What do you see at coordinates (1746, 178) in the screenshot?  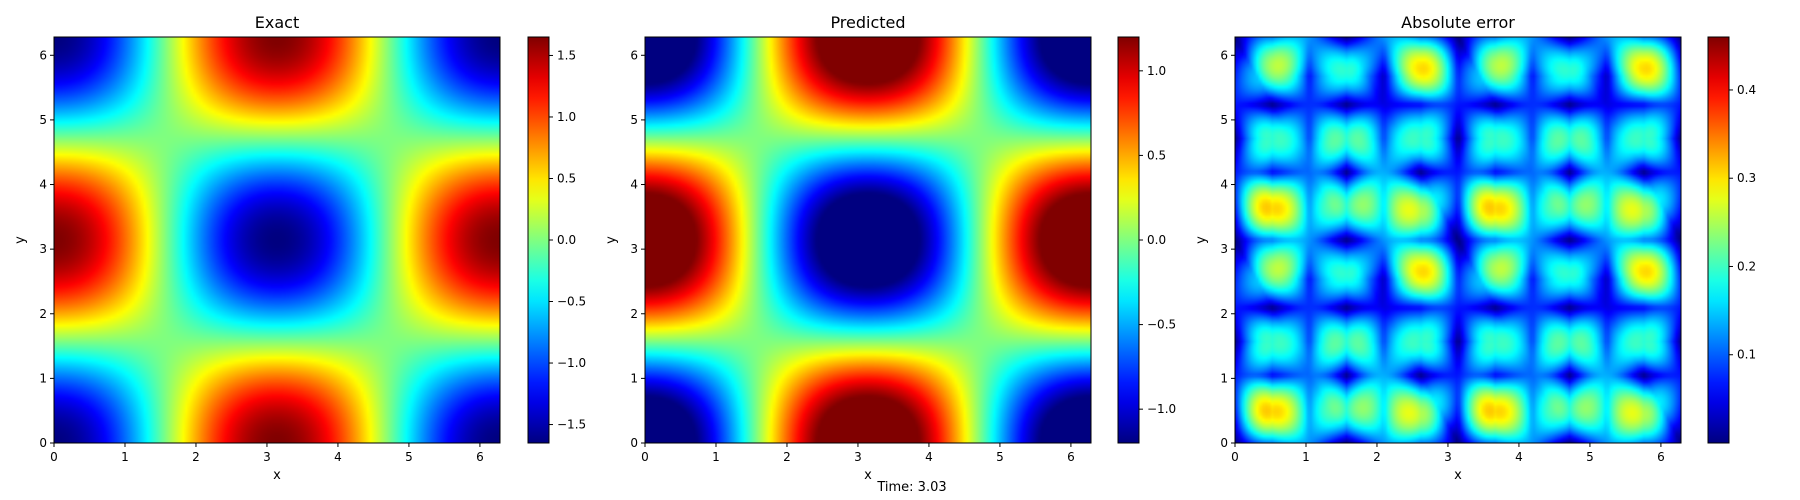 I see `colorbar-tick-label: 0.3` at bounding box center [1746, 178].